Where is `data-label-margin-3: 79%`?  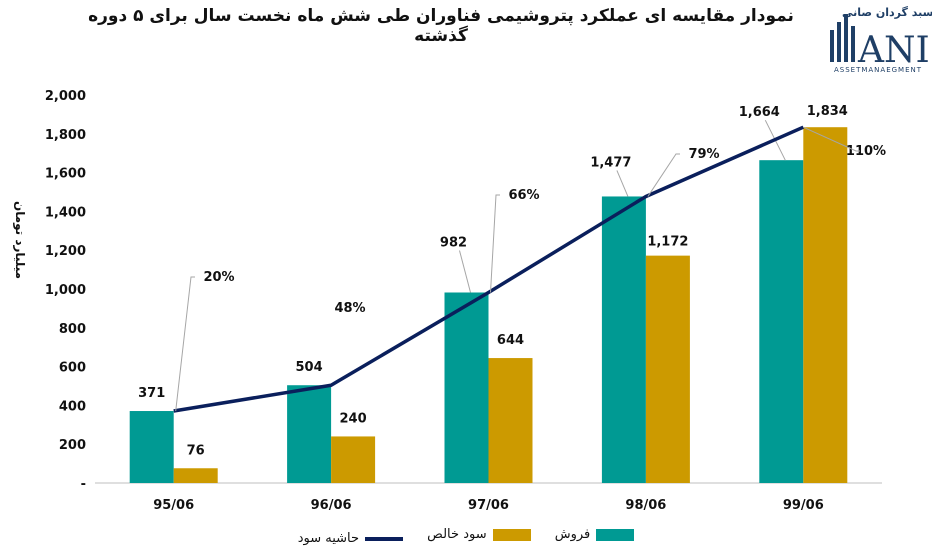 data-label-margin-3: 79% is located at coordinates (703, 154).